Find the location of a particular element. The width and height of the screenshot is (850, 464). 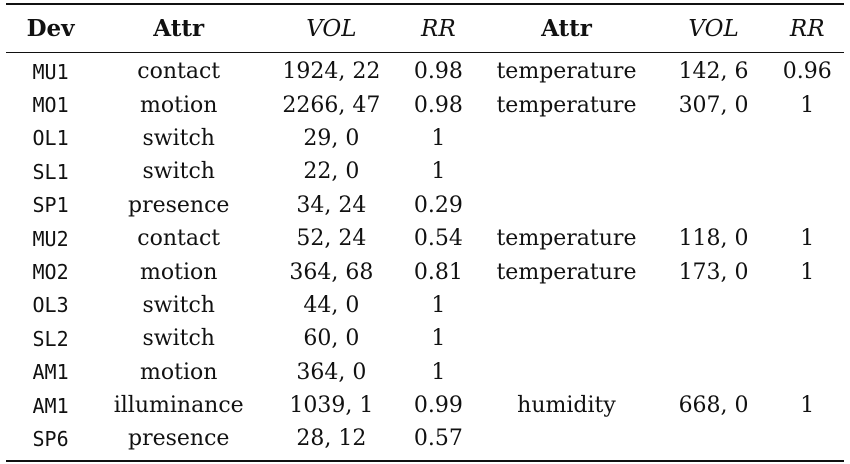

cell-attr-1: illuminance is located at coordinates (178, 406).